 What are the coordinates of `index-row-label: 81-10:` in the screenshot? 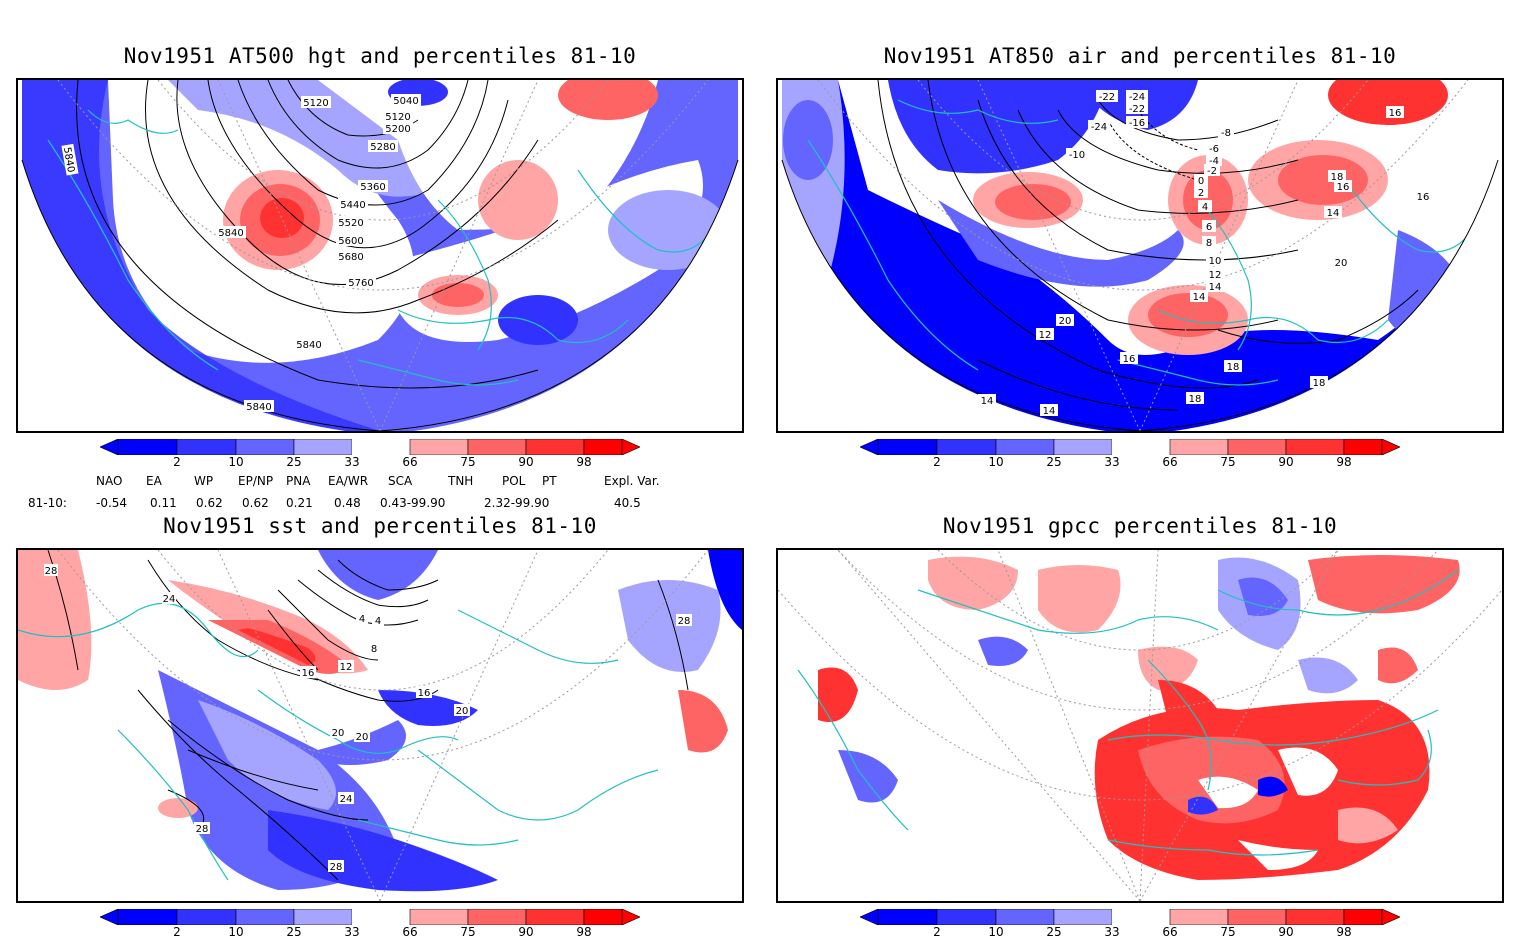 It's located at (47, 503).